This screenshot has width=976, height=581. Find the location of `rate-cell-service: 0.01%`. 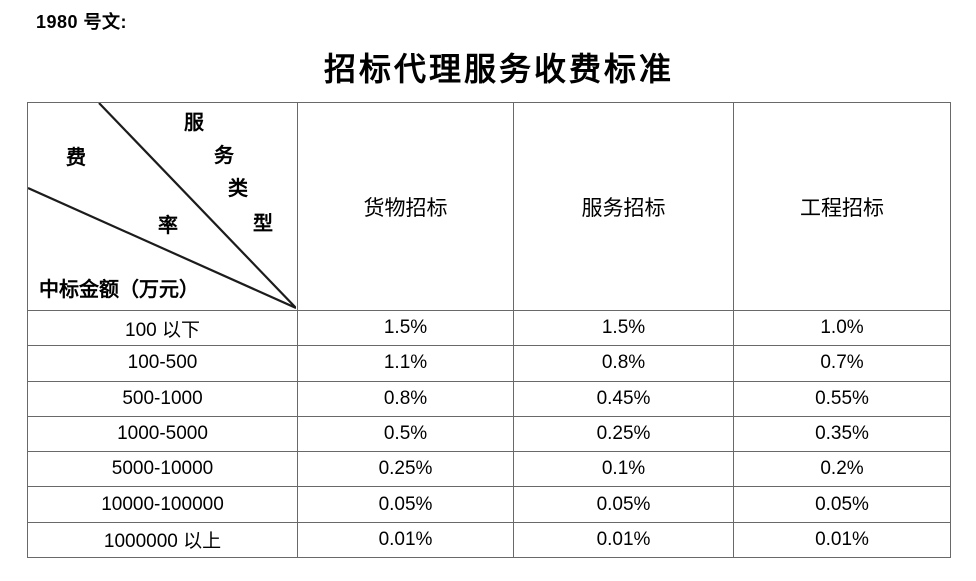

rate-cell-service: 0.01% is located at coordinates (623, 540).